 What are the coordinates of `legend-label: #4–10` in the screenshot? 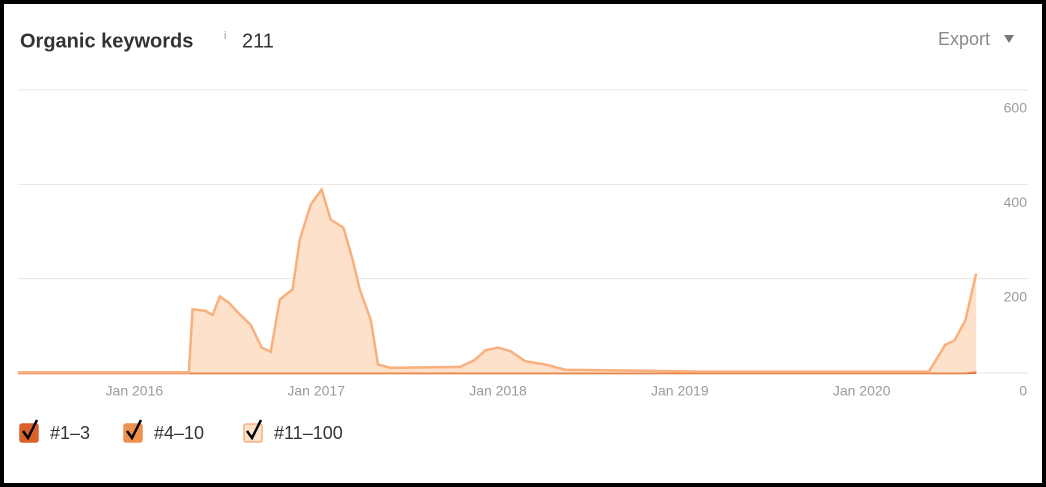 It's located at (179, 433).